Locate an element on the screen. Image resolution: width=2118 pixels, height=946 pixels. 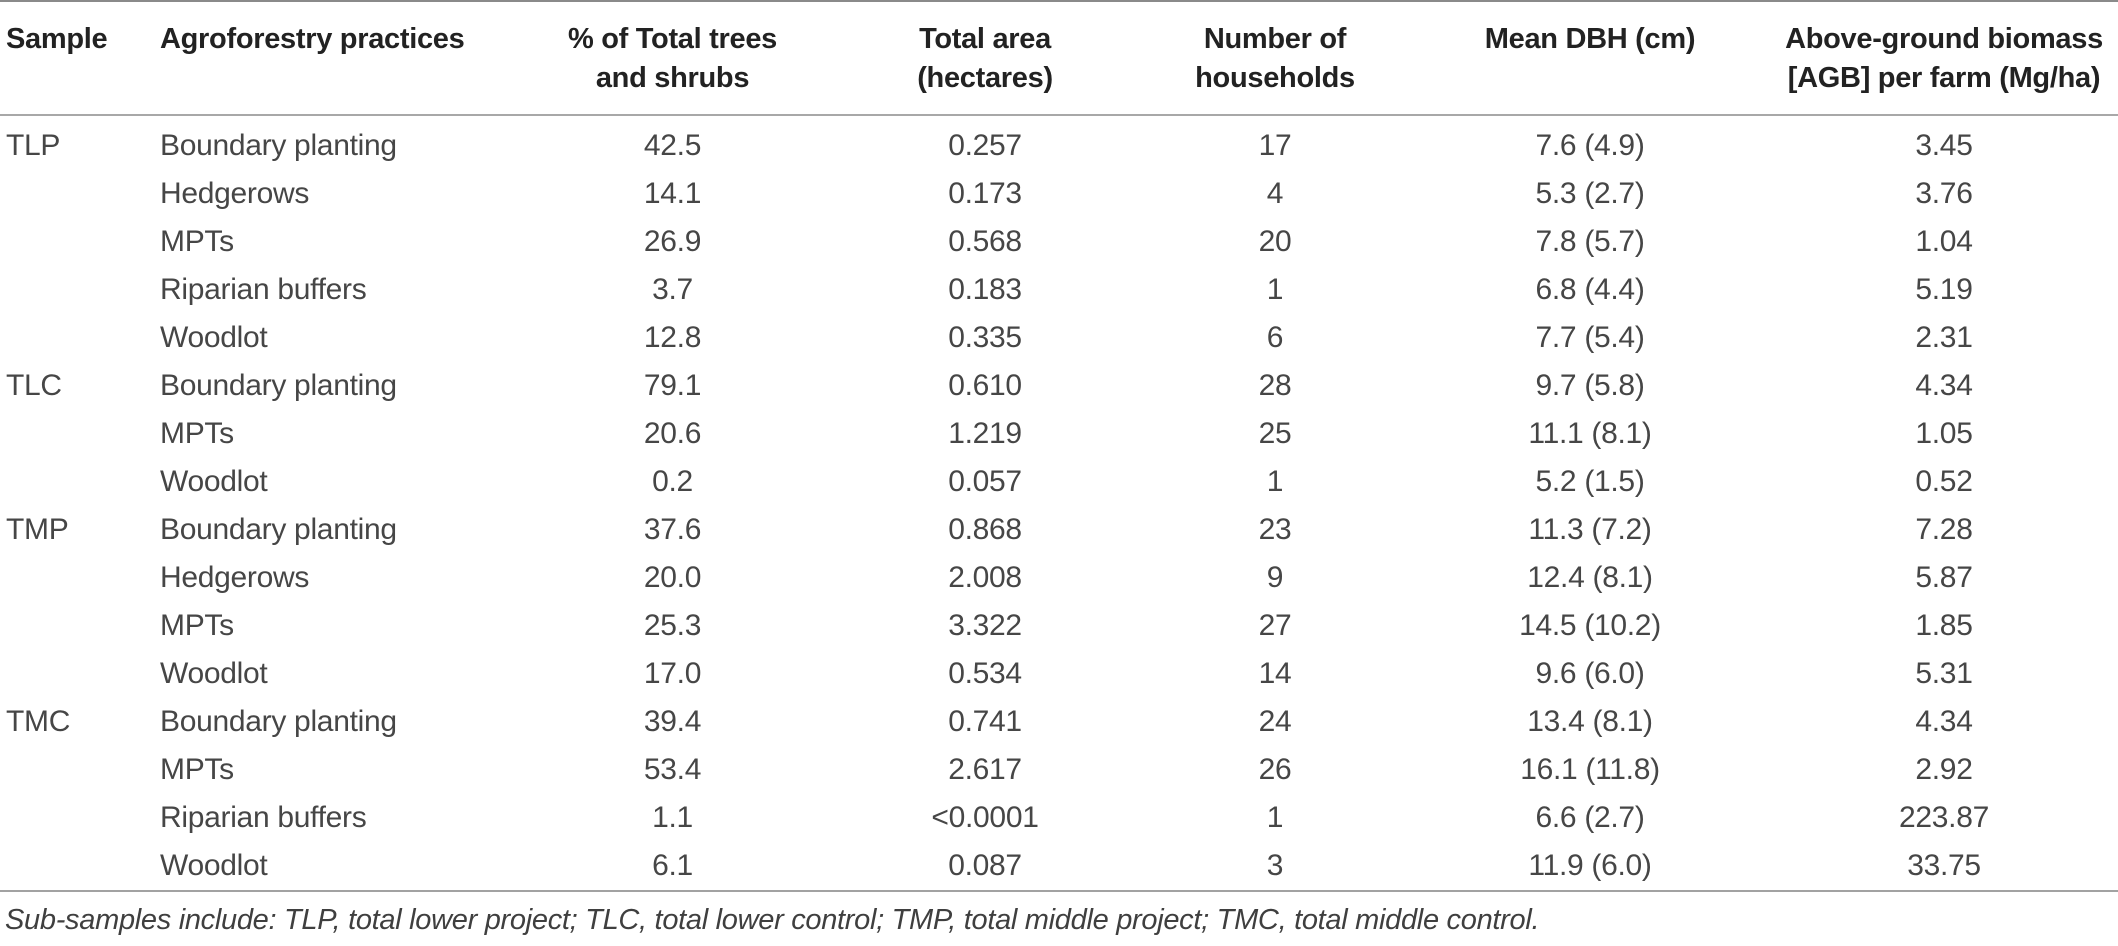
cell-dbh: 9.6 (6.0) is located at coordinates (1590, 673).